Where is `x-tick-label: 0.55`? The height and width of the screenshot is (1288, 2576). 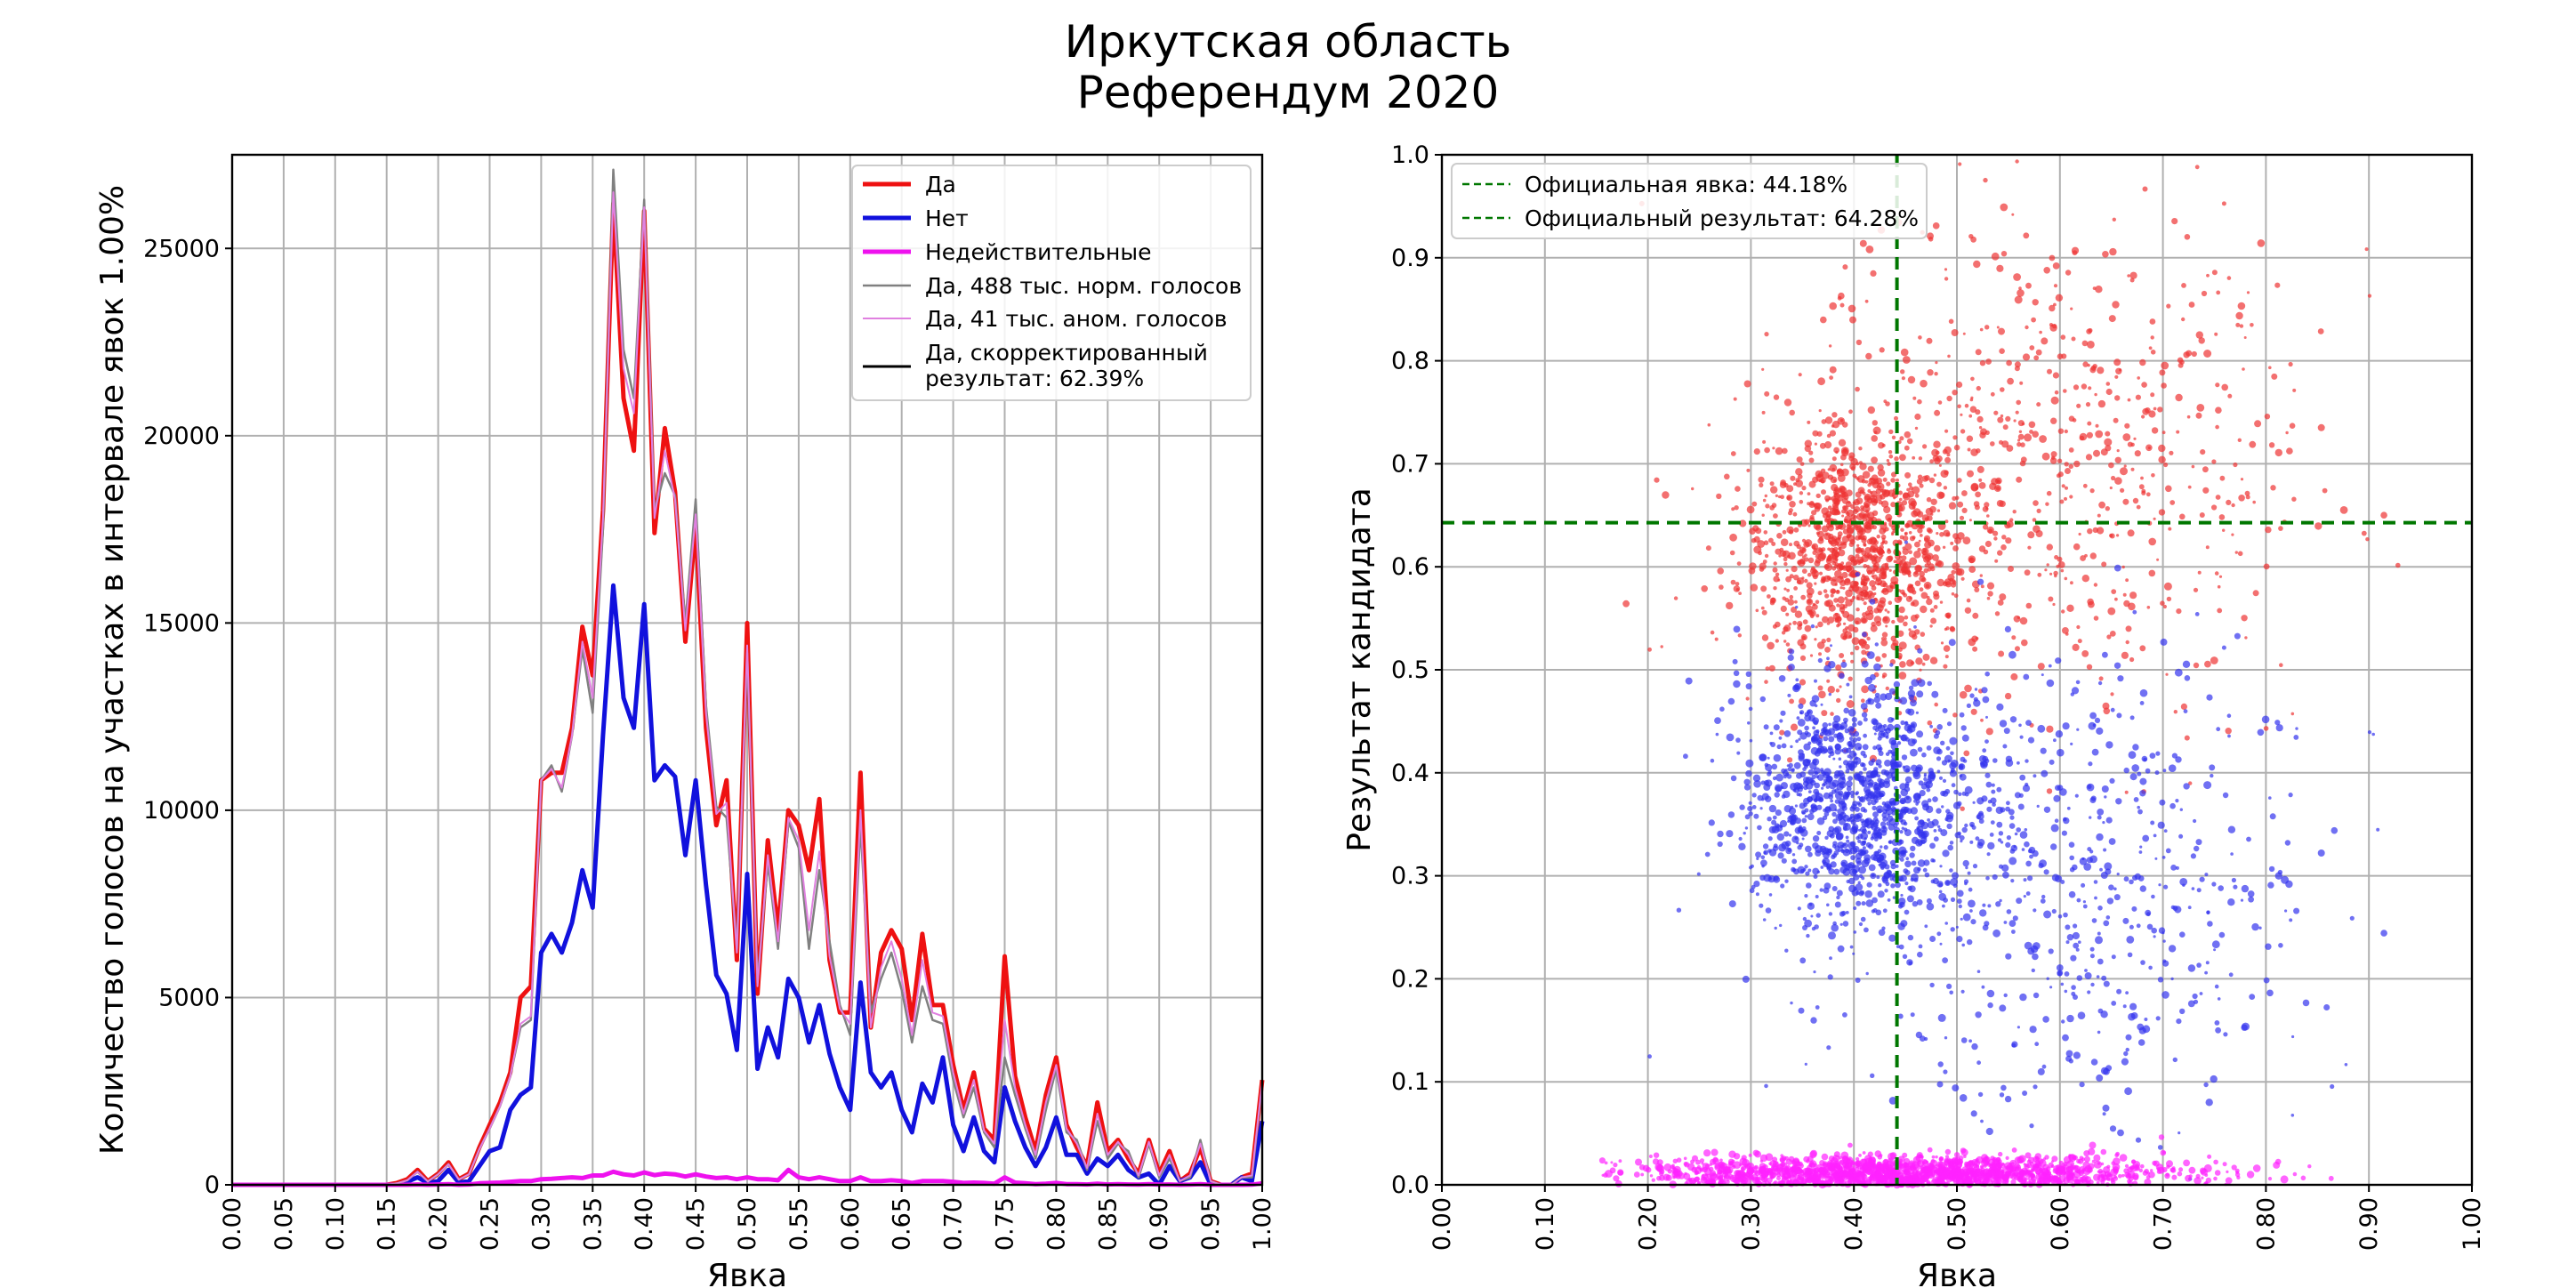 x-tick-label: 0.55 is located at coordinates (799, 1224).